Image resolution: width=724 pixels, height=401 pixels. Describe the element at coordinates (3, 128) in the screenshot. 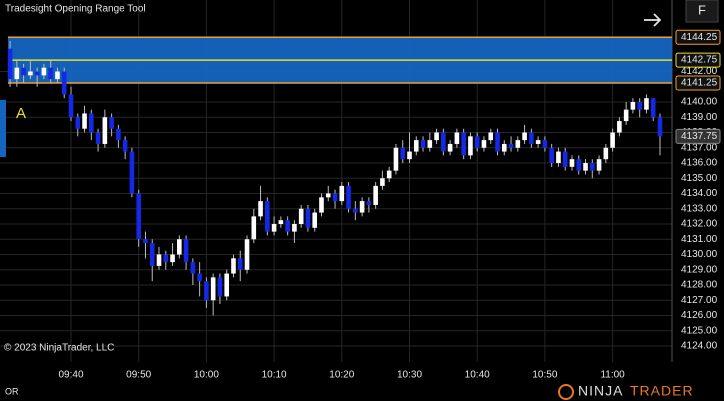

I see `side-tab` at that location.